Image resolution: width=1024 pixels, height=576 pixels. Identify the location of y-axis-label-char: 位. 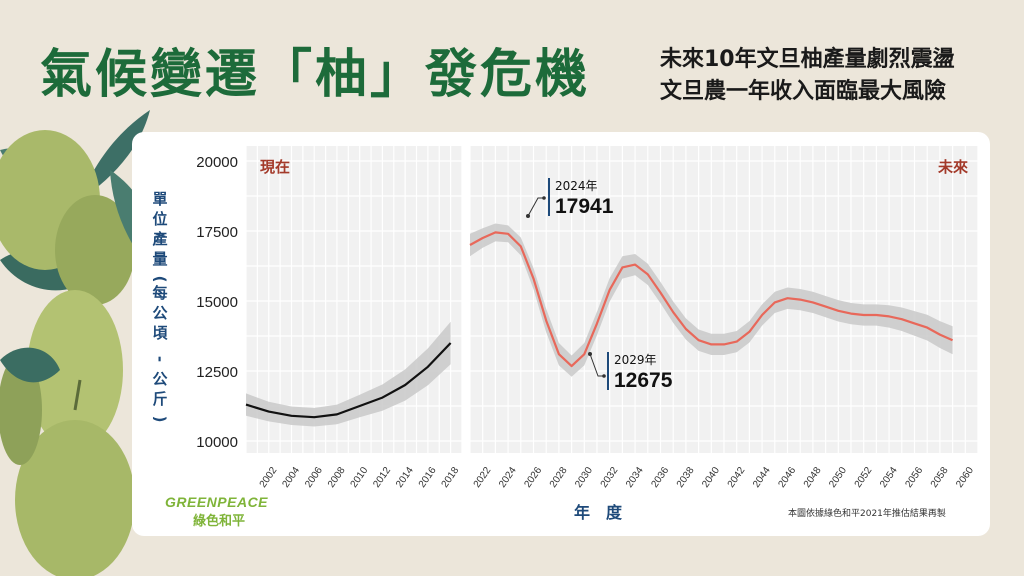
(159, 219).